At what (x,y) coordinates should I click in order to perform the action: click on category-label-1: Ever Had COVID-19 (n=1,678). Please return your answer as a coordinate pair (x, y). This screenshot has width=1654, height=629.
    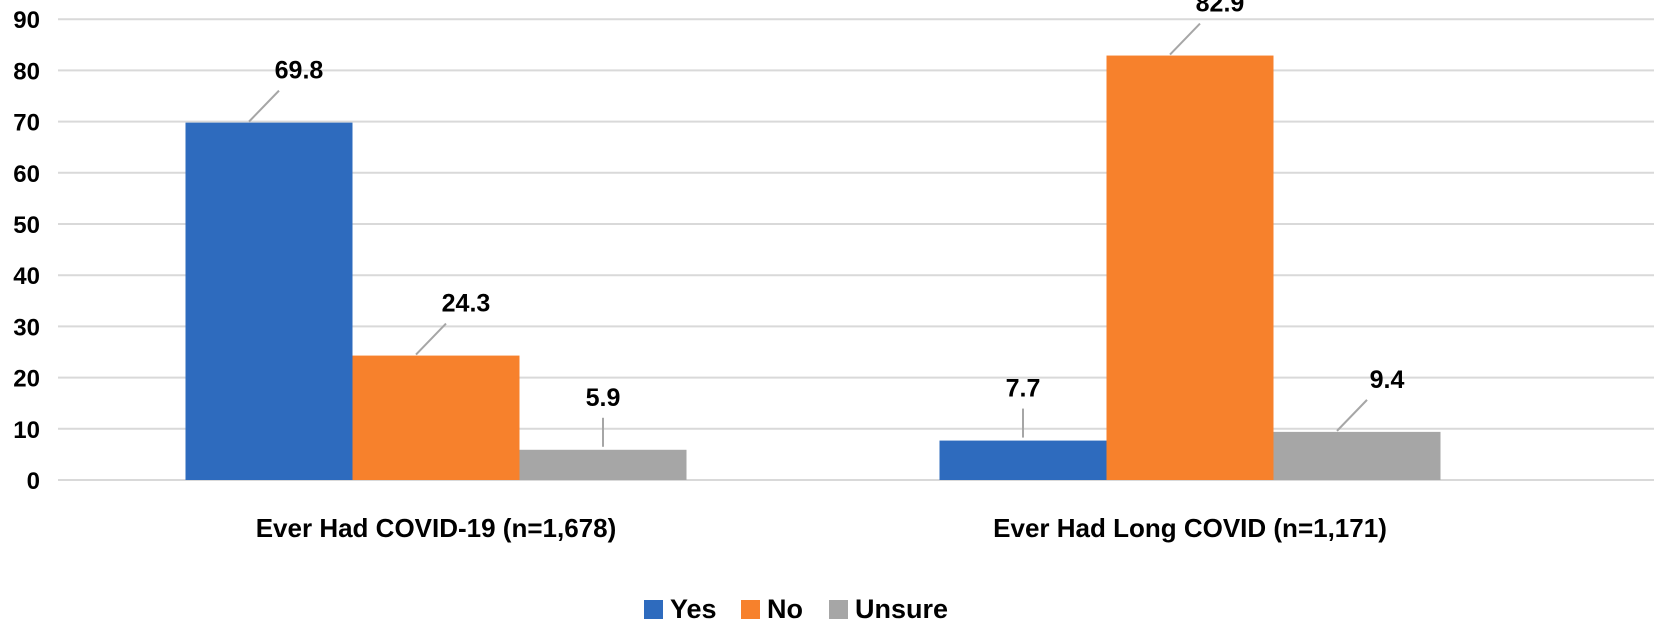
    Looking at the image, I should click on (436, 528).